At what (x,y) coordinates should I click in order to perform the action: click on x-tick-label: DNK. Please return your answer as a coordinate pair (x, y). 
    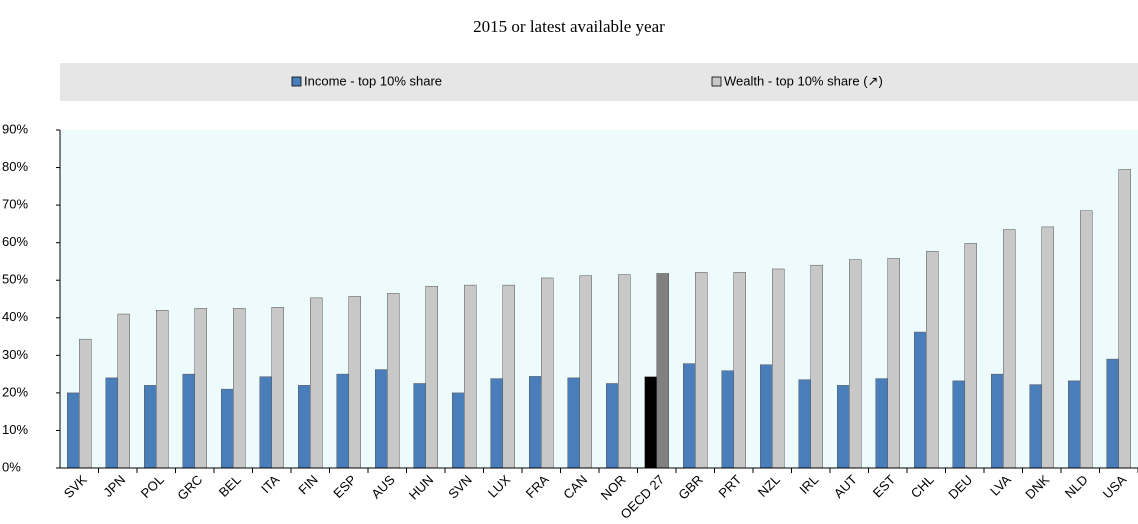
    Looking at the image, I should click on (1037, 487).